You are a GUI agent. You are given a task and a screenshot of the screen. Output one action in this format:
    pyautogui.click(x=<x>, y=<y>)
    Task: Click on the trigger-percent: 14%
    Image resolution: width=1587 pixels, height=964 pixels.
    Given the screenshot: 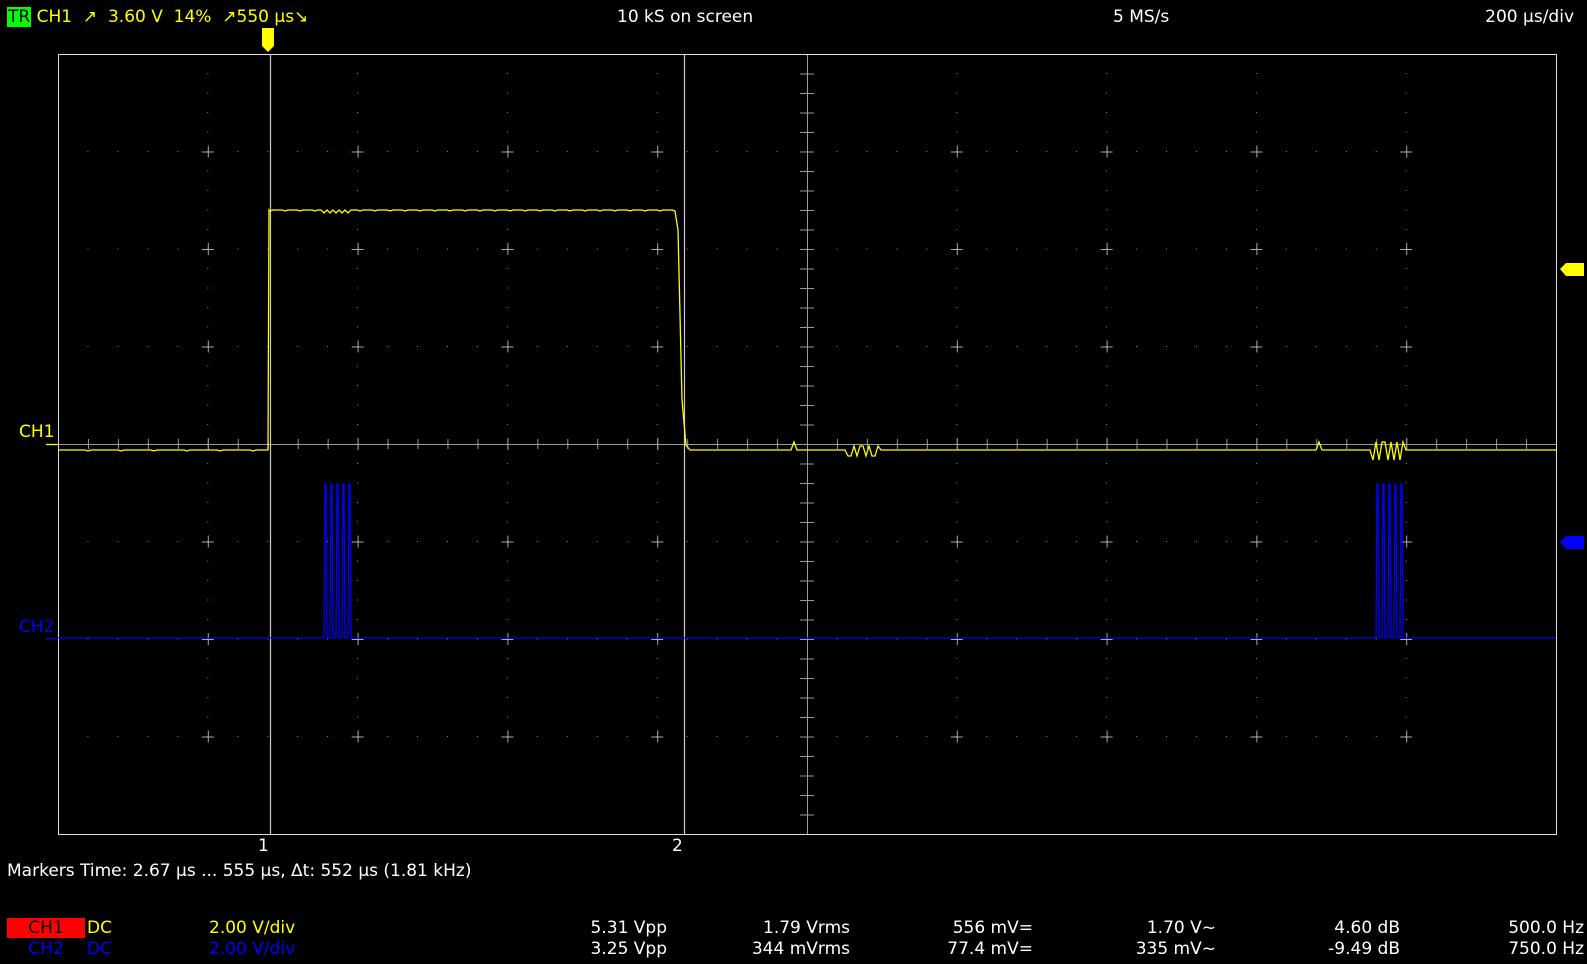 What is the action you would take?
    pyautogui.click(x=192, y=17)
    